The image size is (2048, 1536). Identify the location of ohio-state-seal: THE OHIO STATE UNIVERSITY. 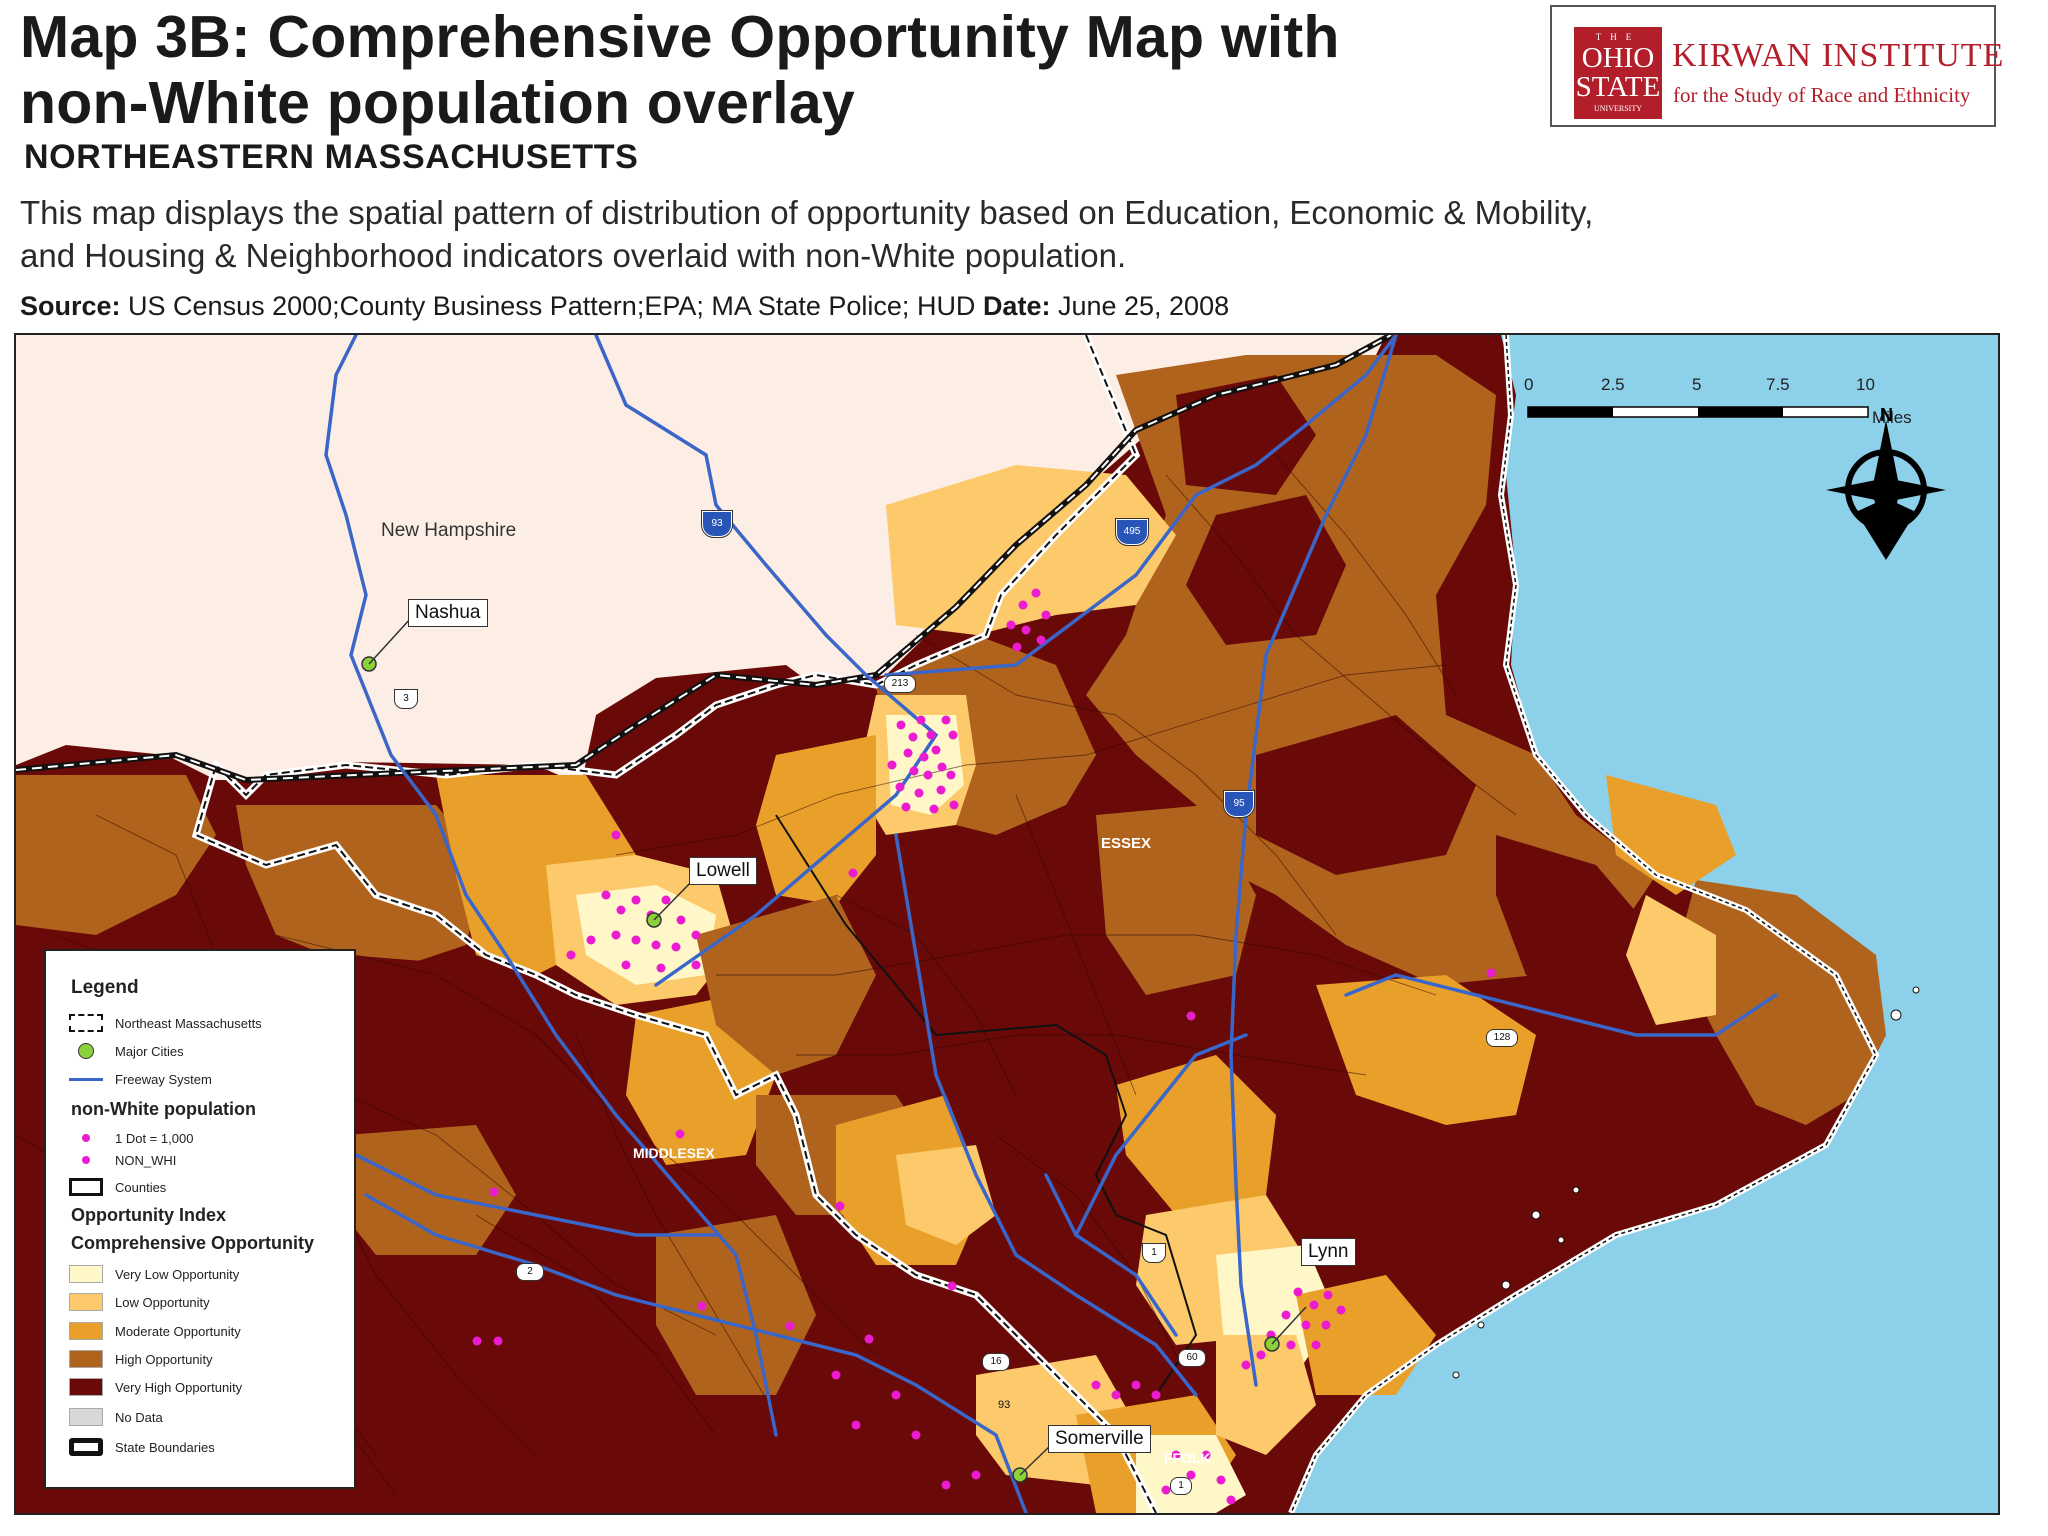
(1618, 73).